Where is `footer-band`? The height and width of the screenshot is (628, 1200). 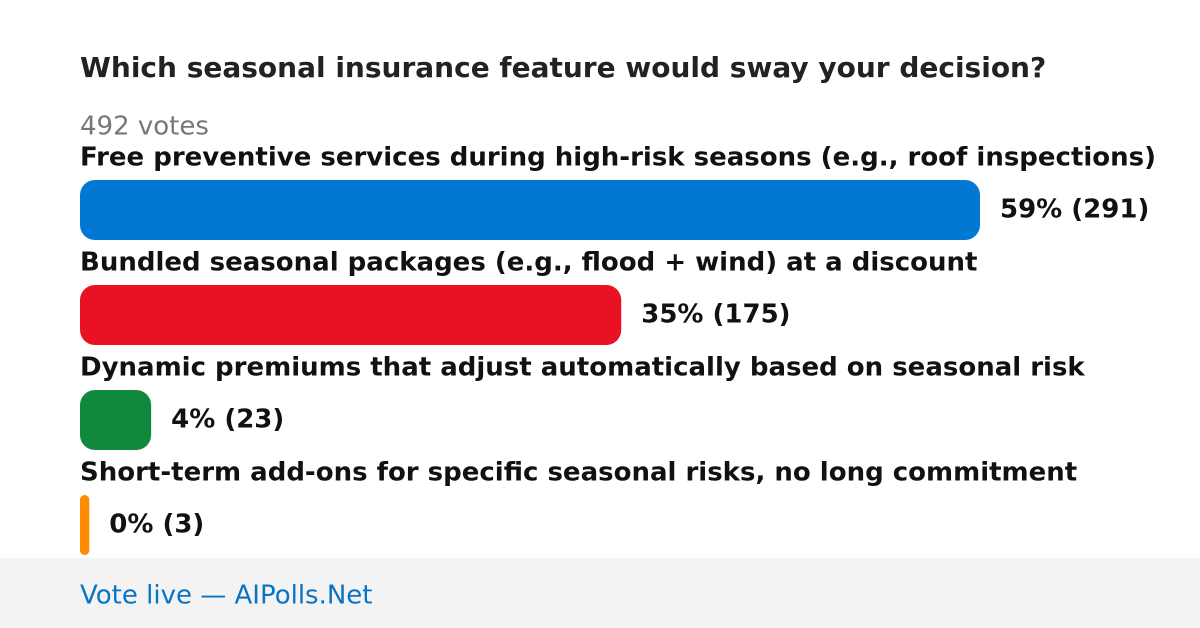 footer-band is located at coordinates (600, 593).